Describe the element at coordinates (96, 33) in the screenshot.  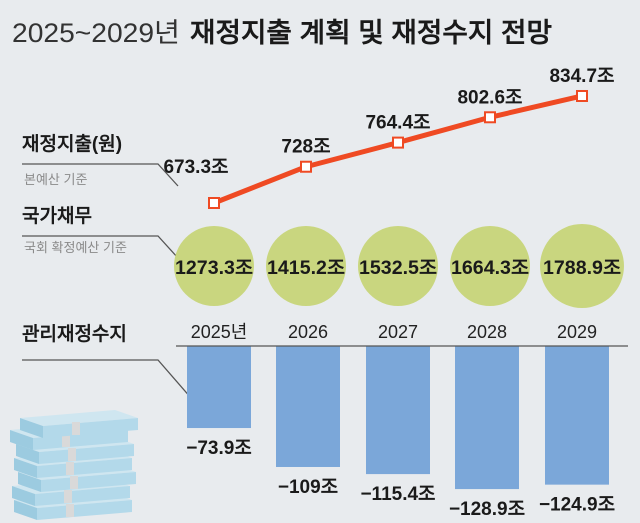
I see `title-prefix: 2025~2029년` at that location.